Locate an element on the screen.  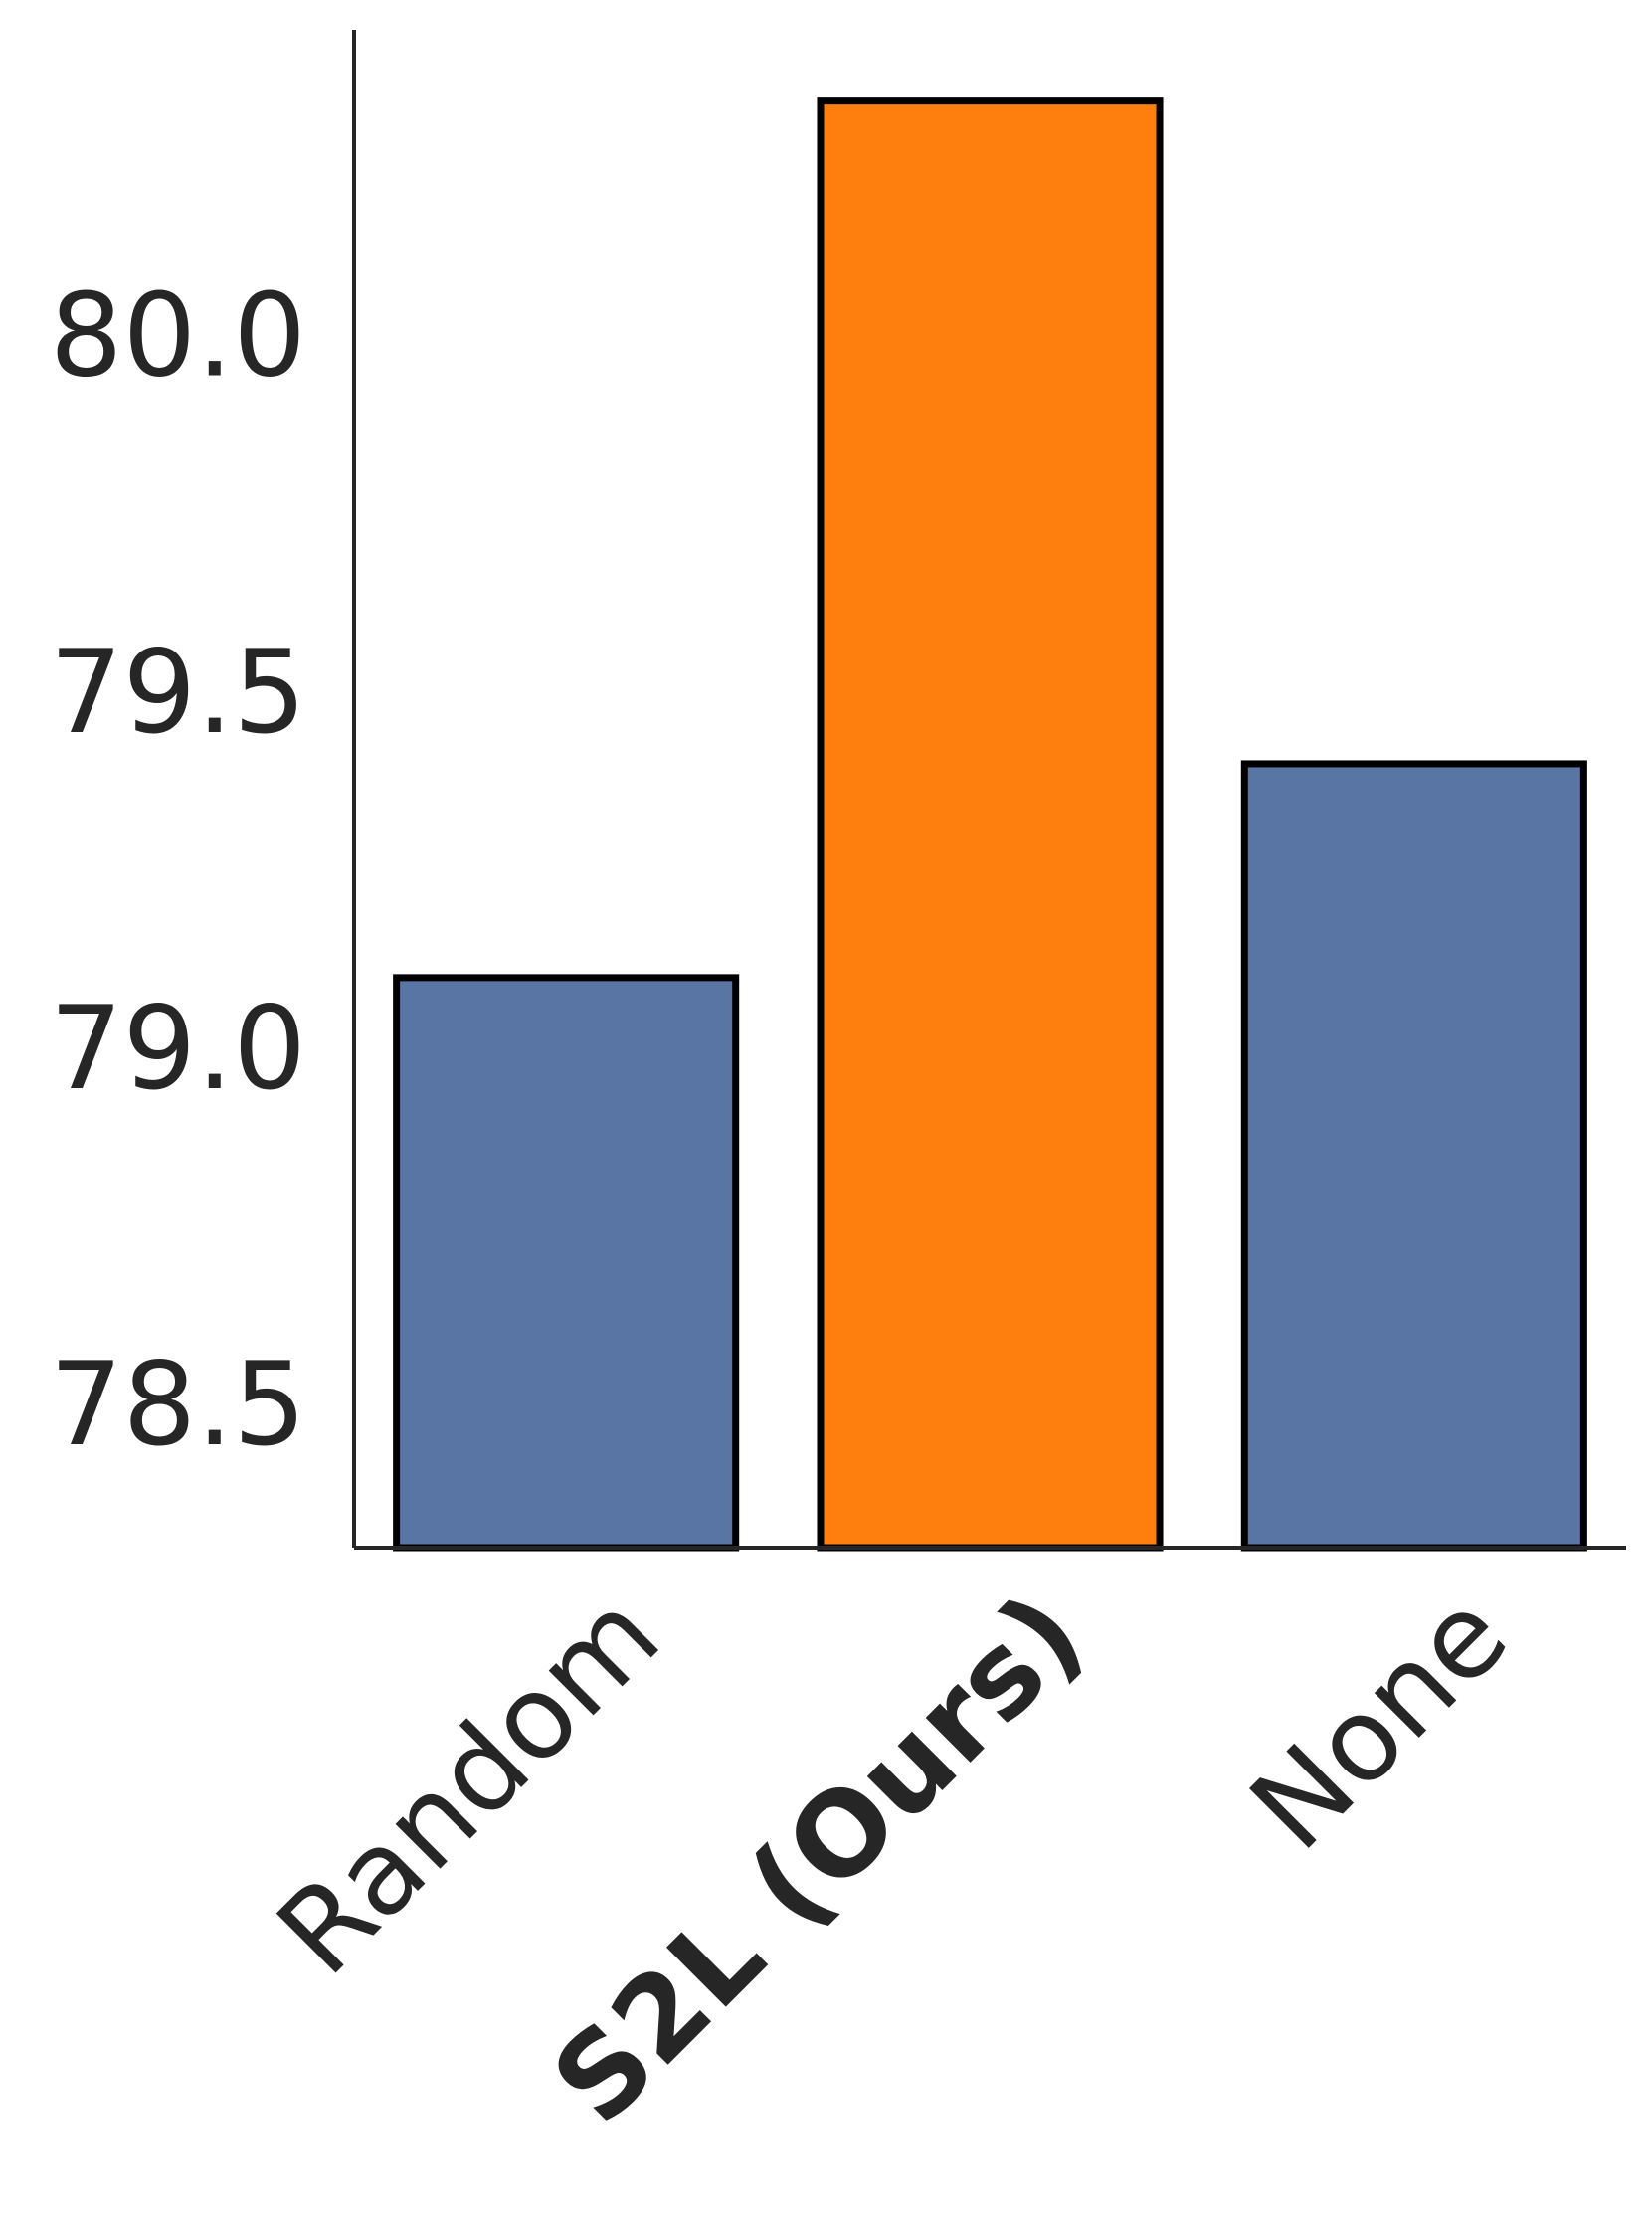
y-tick-label: 79.0 is located at coordinates (178, 1049).